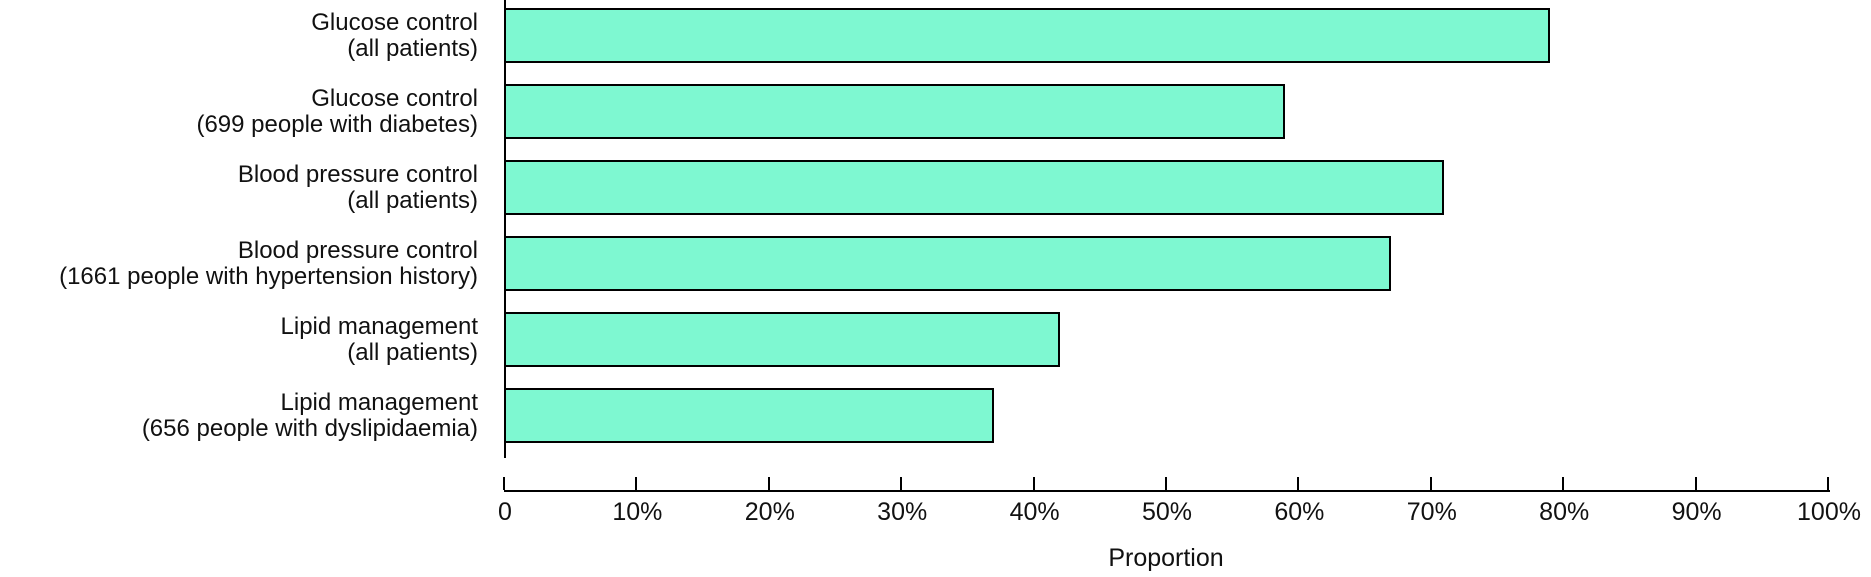 The width and height of the screenshot is (1871, 577). What do you see at coordinates (505, 229) in the screenshot?
I see `y-axis-line` at bounding box center [505, 229].